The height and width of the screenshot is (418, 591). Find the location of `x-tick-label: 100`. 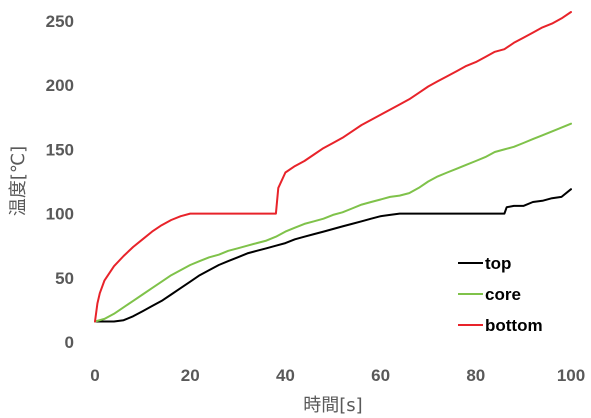

x-tick-label: 100 is located at coordinates (571, 375).